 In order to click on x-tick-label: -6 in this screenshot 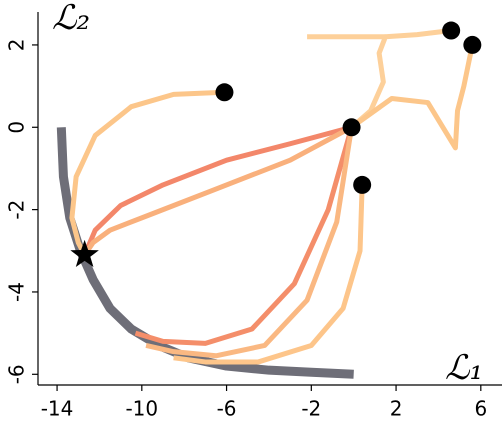, I will do `click(227, 409)`.